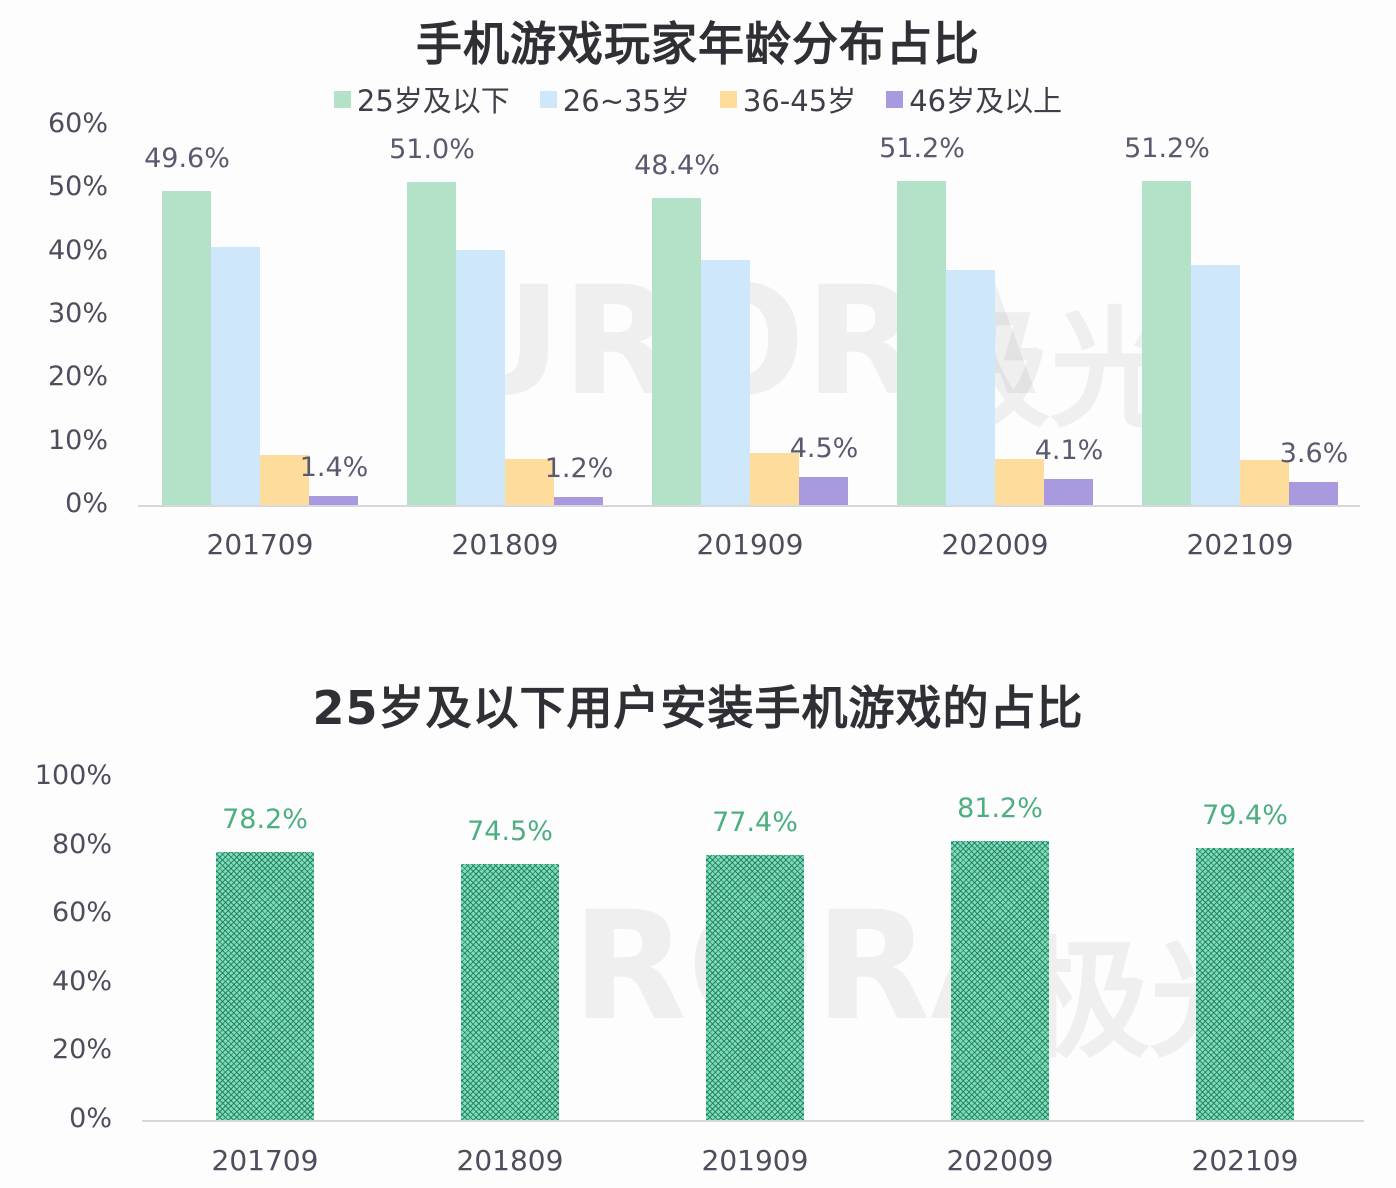  I want to click on y-axis-tick: 30%, so click(77, 313).